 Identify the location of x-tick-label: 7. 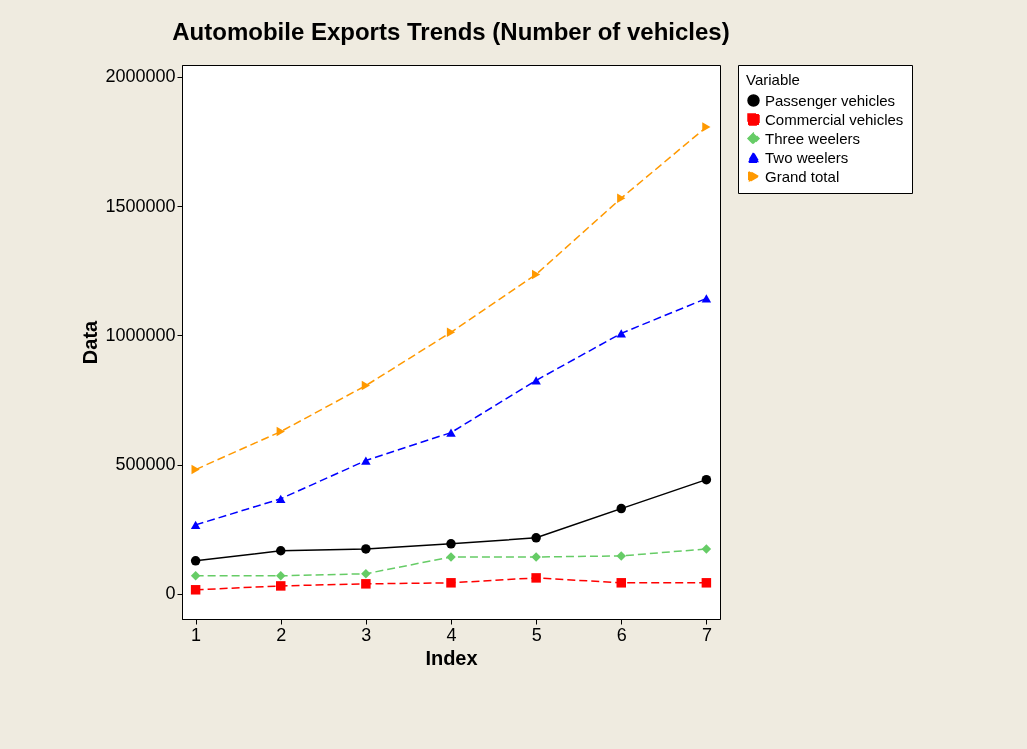
(706, 634).